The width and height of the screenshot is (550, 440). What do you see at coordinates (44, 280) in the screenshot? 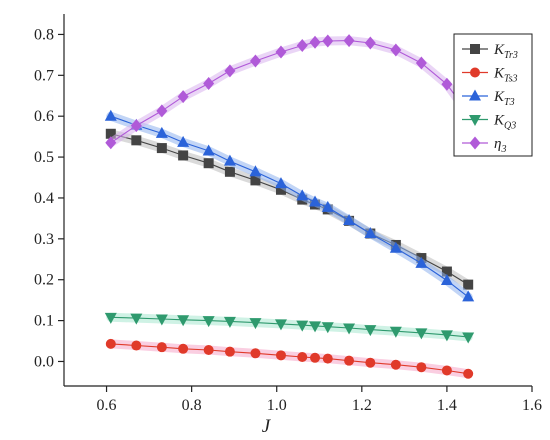
I see `y-tick-label: 0.2` at bounding box center [44, 280].